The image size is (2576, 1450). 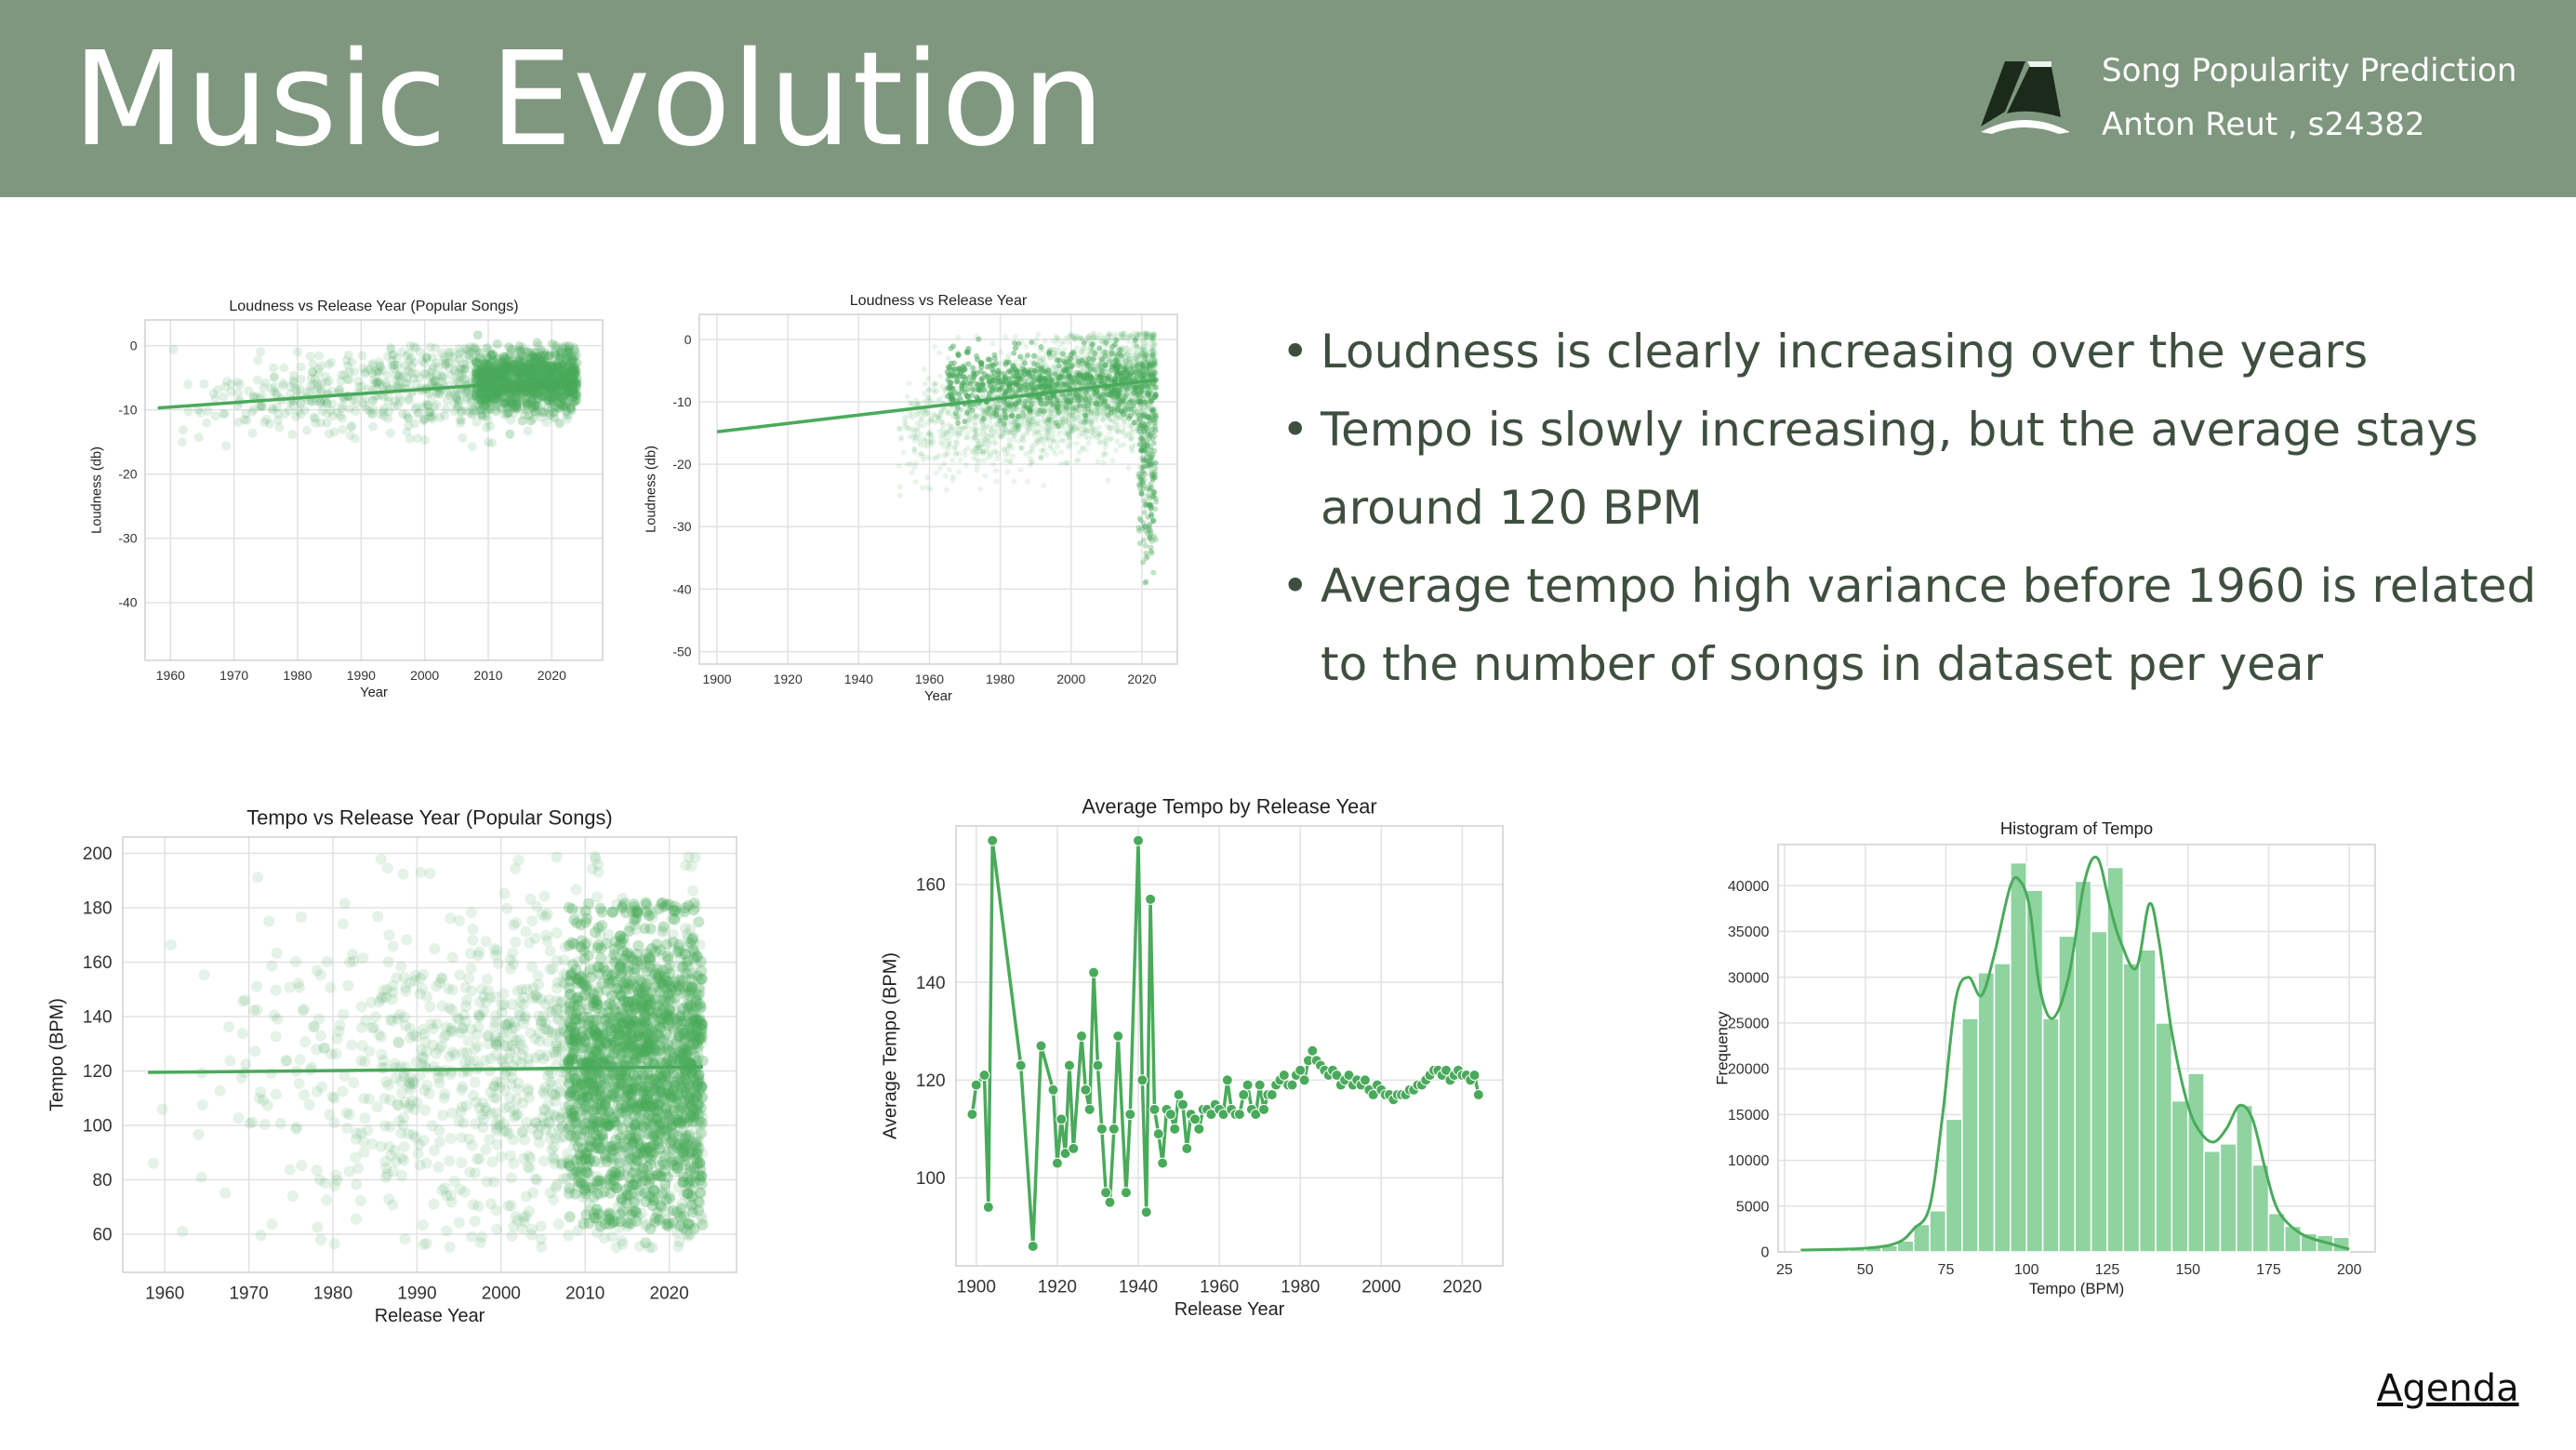 What do you see at coordinates (681, 464) in the screenshot?
I see `y-tick-label: -20` at bounding box center [681, 464].